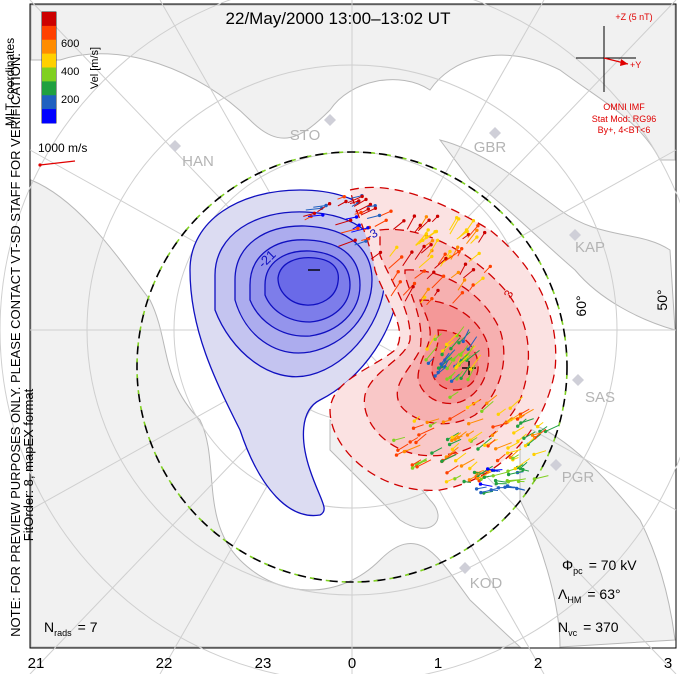 Image resolution: width=680 pixels, height=674 pixels. What do you see at coordinates (62, 148) in the screenshot?
I see `reference-vector-label: 1000 m/s` at bounding box center [62, 148].